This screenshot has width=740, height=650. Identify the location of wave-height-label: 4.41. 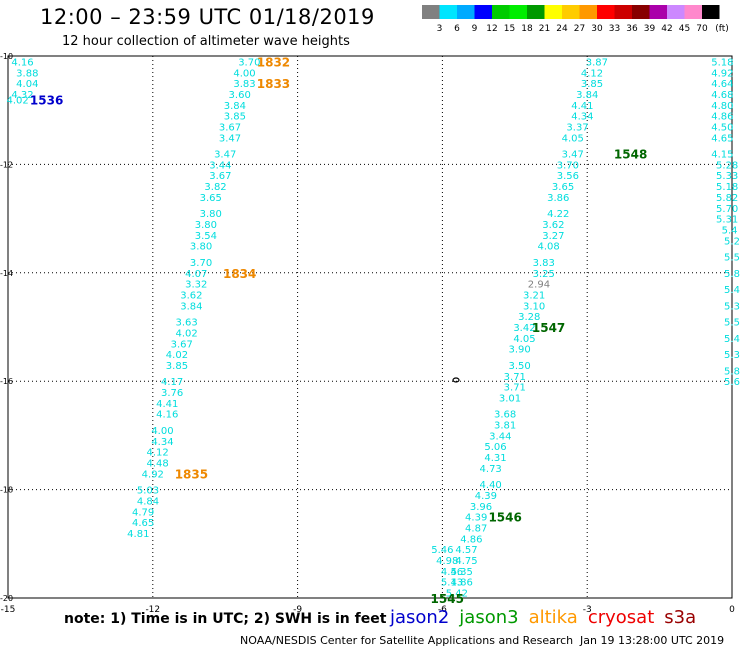
(582, 106).